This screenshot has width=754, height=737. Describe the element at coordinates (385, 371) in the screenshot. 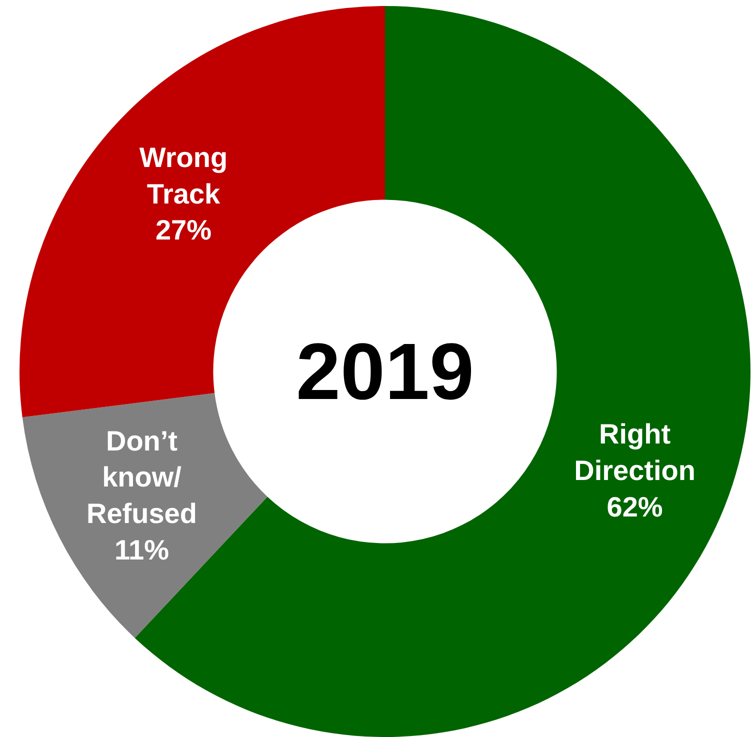

I see `text: 2019` at that location.